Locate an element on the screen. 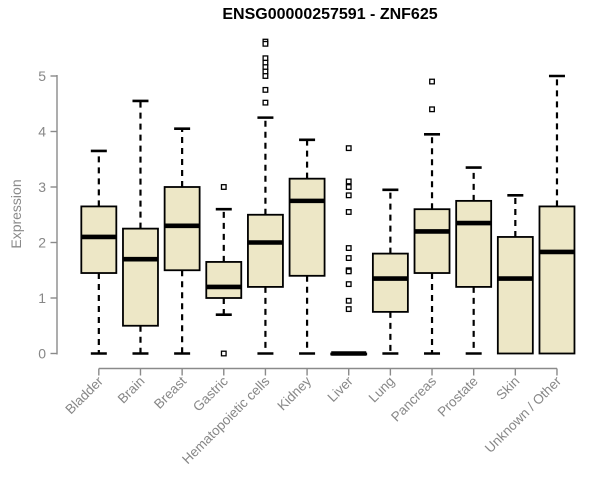 The image size is (600, 500). x-axis-category-label: Skin is located at coordinates (507, 388).